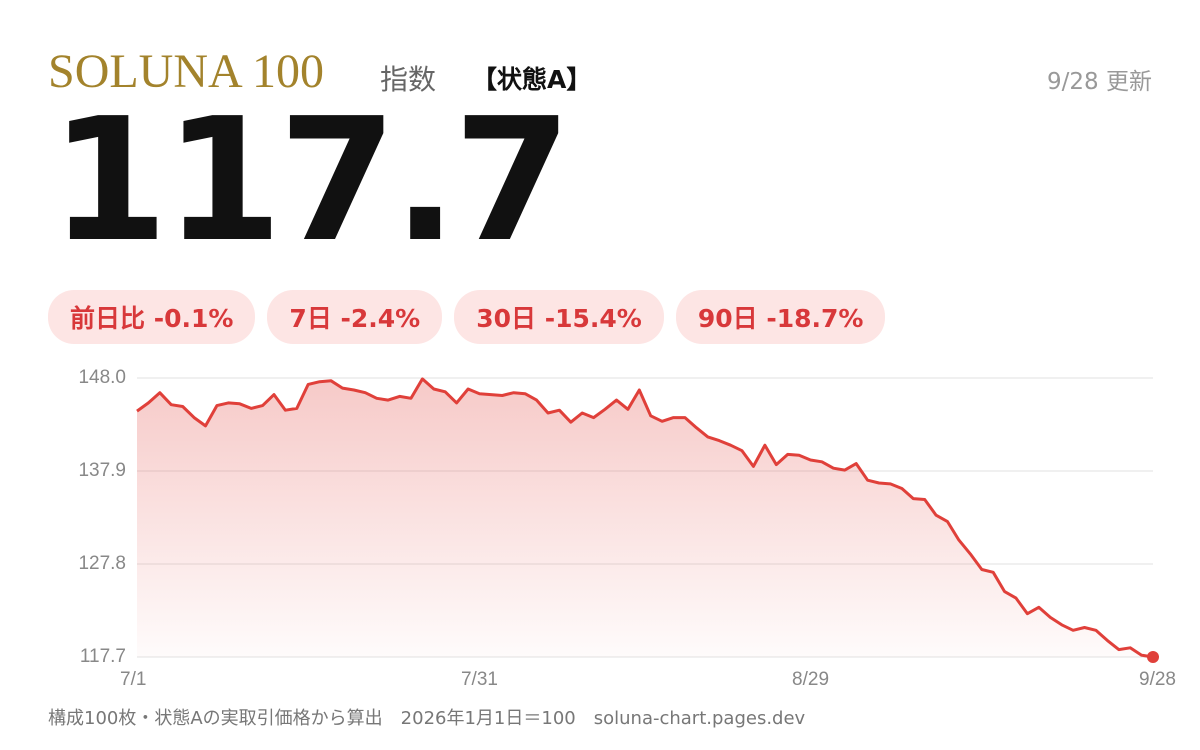 The height and width of the screenshot is (750, 1200). What do you see at coordinates (532, 79) in the screenshot?
I see `state-label: 【状態A】` at bounding box center [532, 79].